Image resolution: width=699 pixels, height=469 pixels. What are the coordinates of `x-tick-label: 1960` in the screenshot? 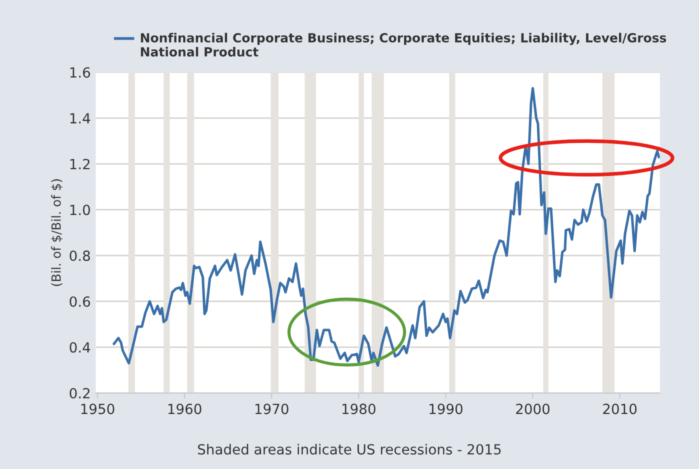 It's located at (185, 409).